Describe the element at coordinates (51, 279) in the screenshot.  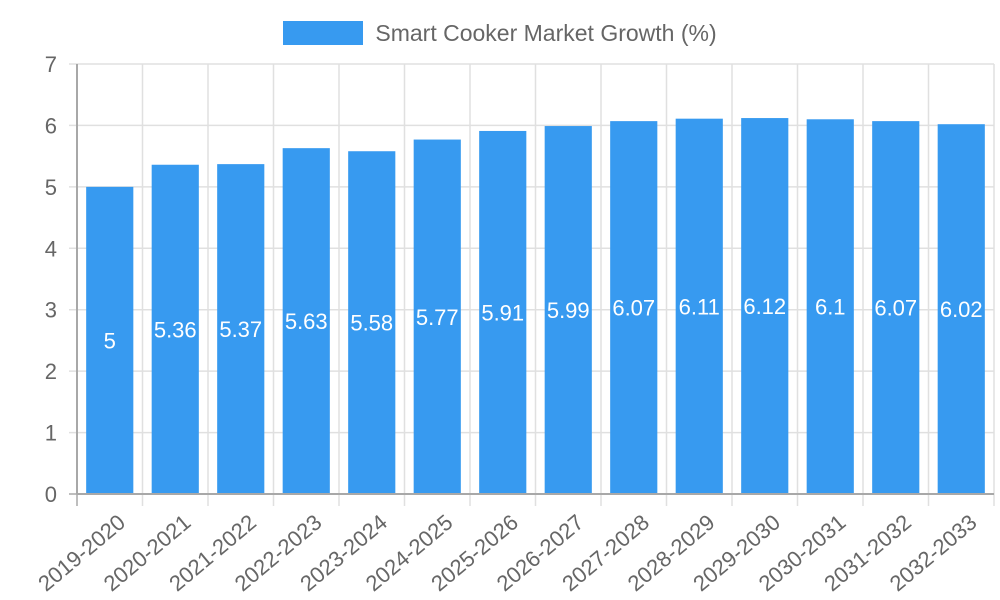
I see `y-axis-ticks: 0 1 2 3 4 5 6 7` at that location.